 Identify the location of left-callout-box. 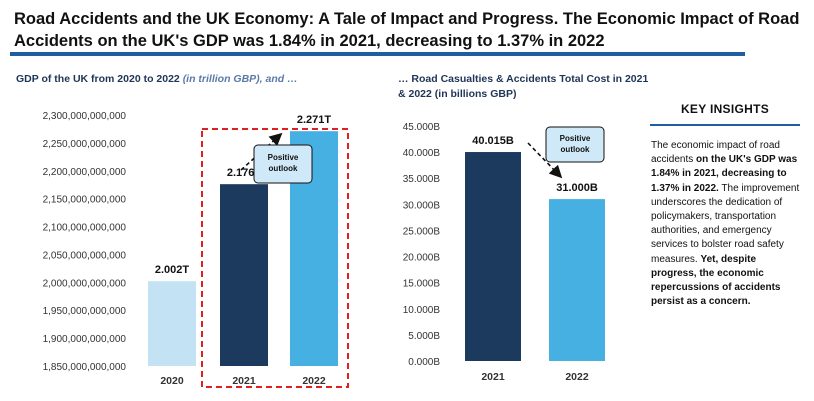
(283, 164).